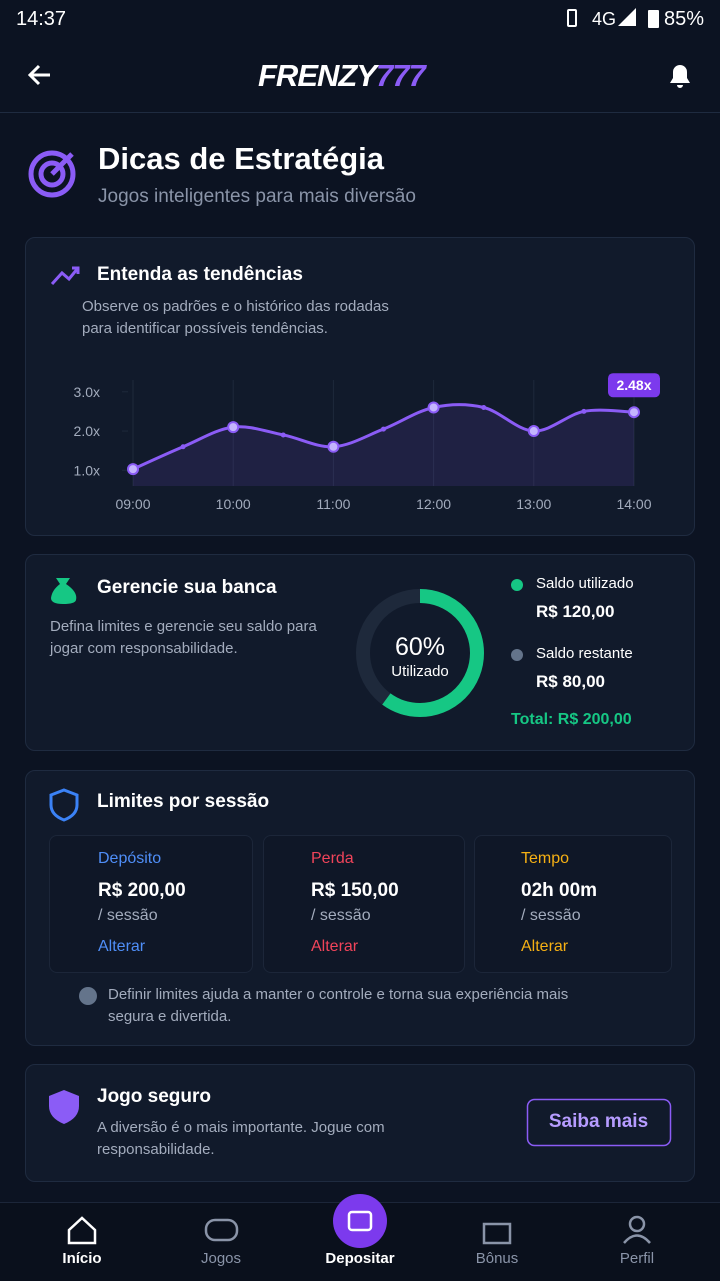  I want to click on x-tick-label: 12:00, so click(433, 504).